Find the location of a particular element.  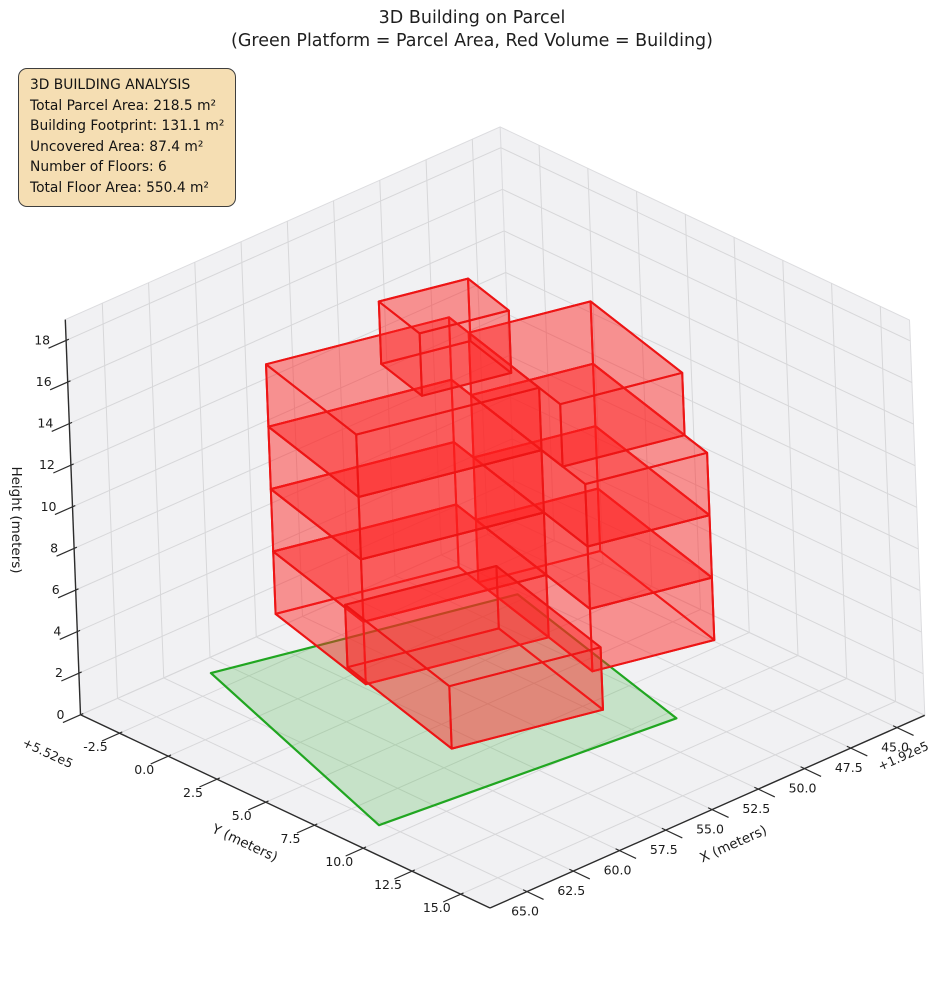

z-tick-label: 6 is located at coordinates (56, 589).